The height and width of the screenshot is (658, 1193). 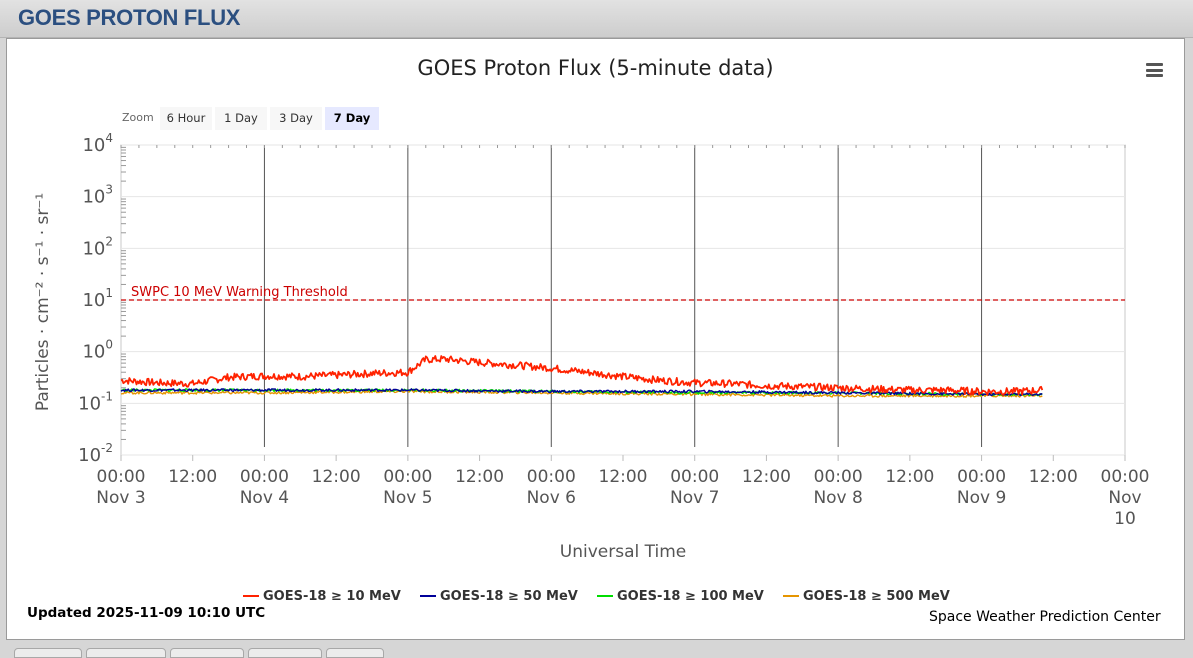 I want to click on zoom-1-day-button: 1 Day, so click(x=241, y=118).